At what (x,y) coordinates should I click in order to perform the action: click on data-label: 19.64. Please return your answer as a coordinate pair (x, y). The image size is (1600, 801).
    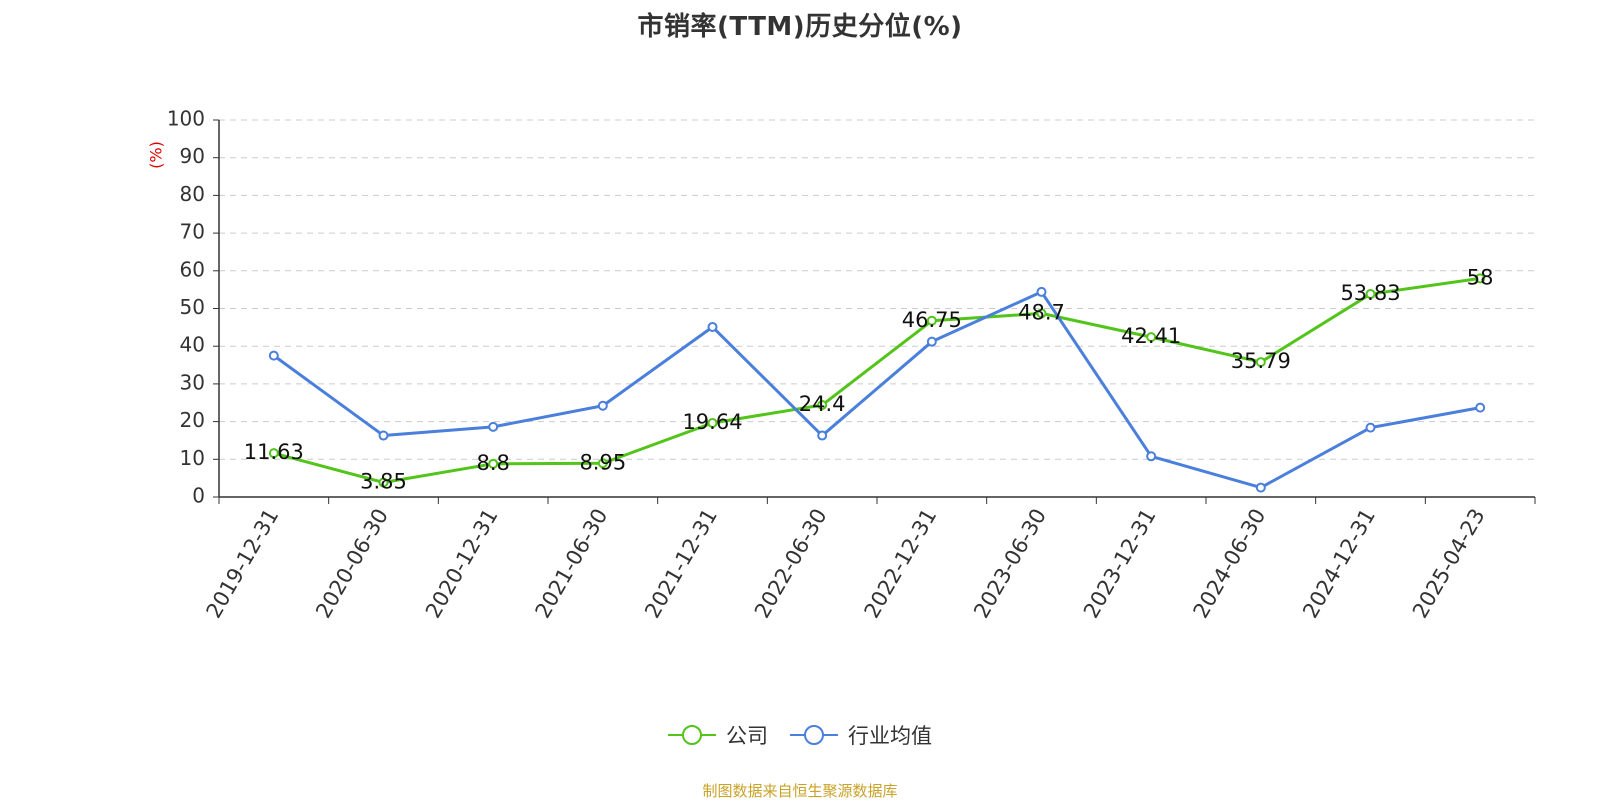
    Looking at the image, I should click on (712, 422).